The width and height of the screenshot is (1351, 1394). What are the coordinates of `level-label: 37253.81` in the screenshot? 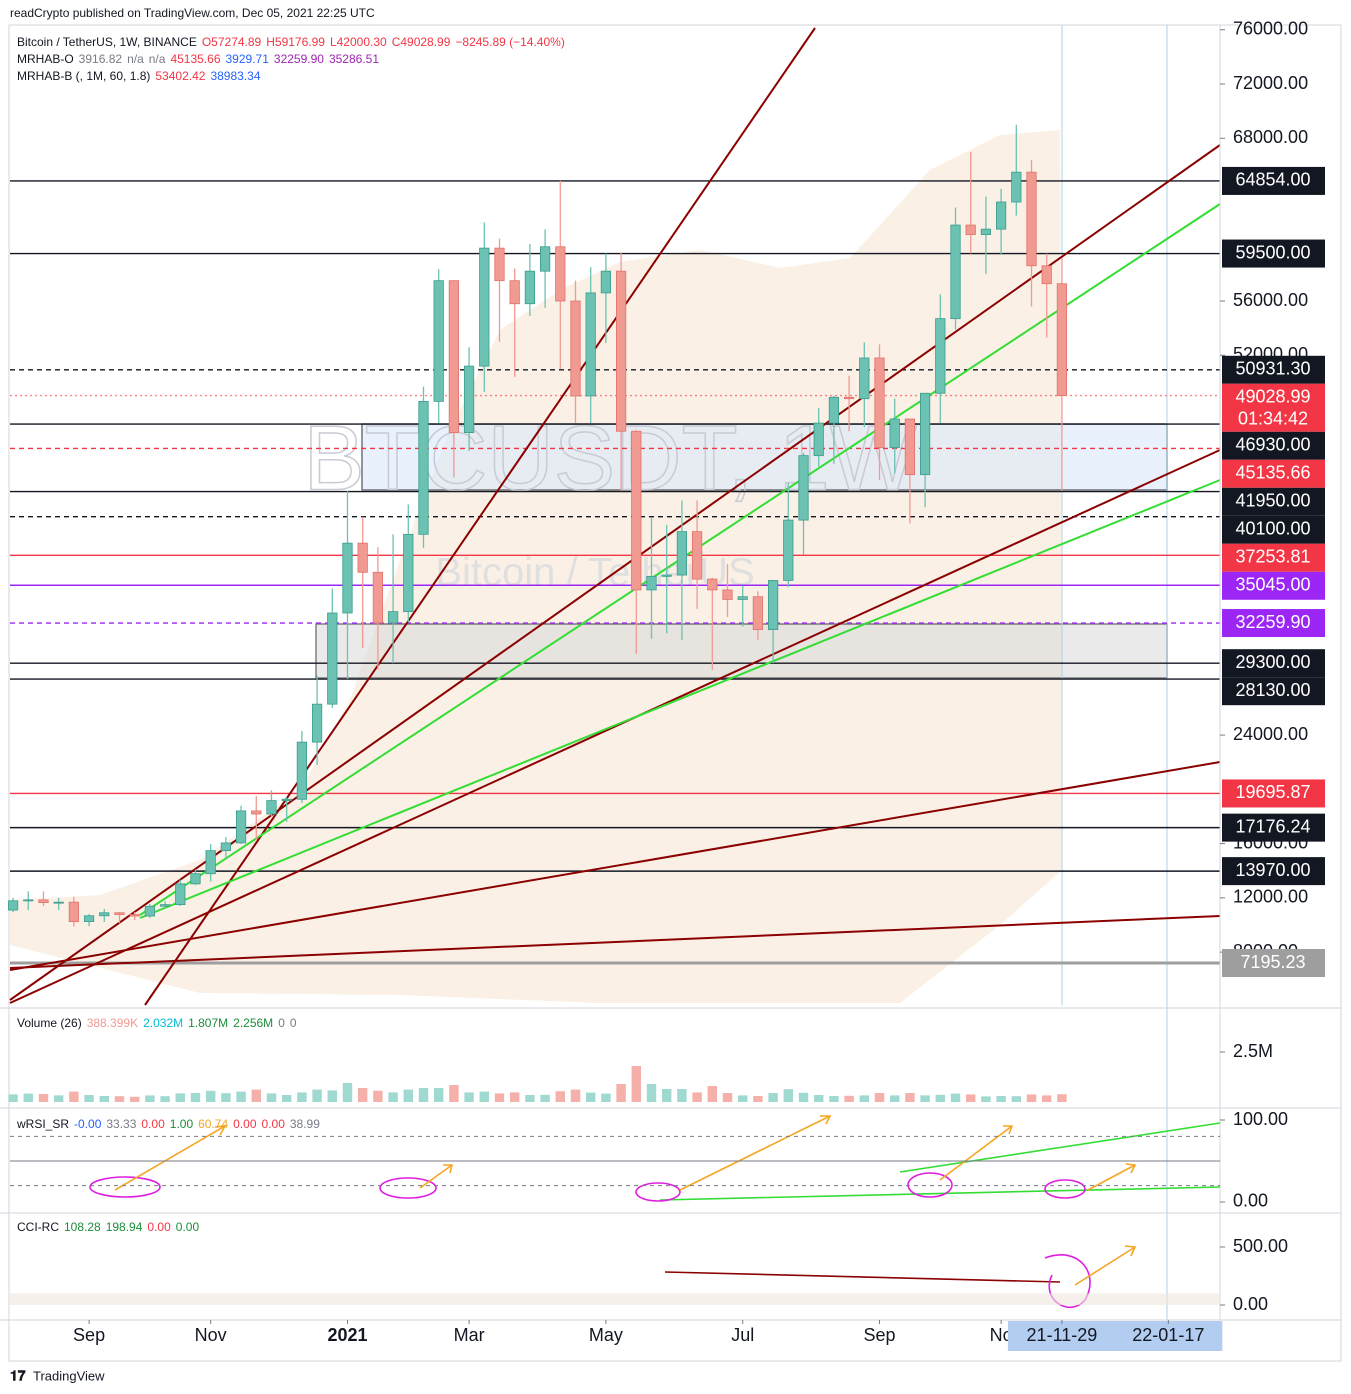 It's located at (1272, 557).